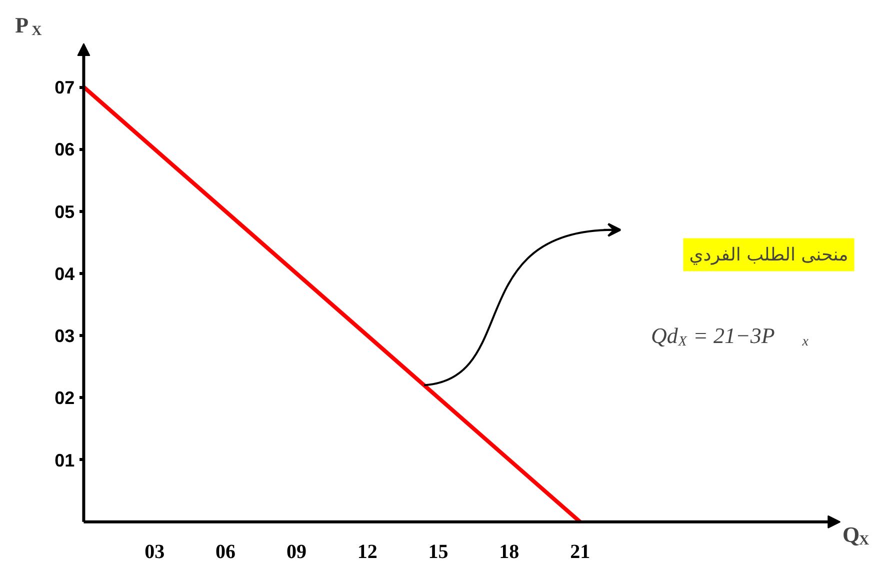 The width and height of the screenshot is (885, 574). Describe the element at coordinates (509, 551) in the screenshot. I see `x-tick-label: 18` at that location.